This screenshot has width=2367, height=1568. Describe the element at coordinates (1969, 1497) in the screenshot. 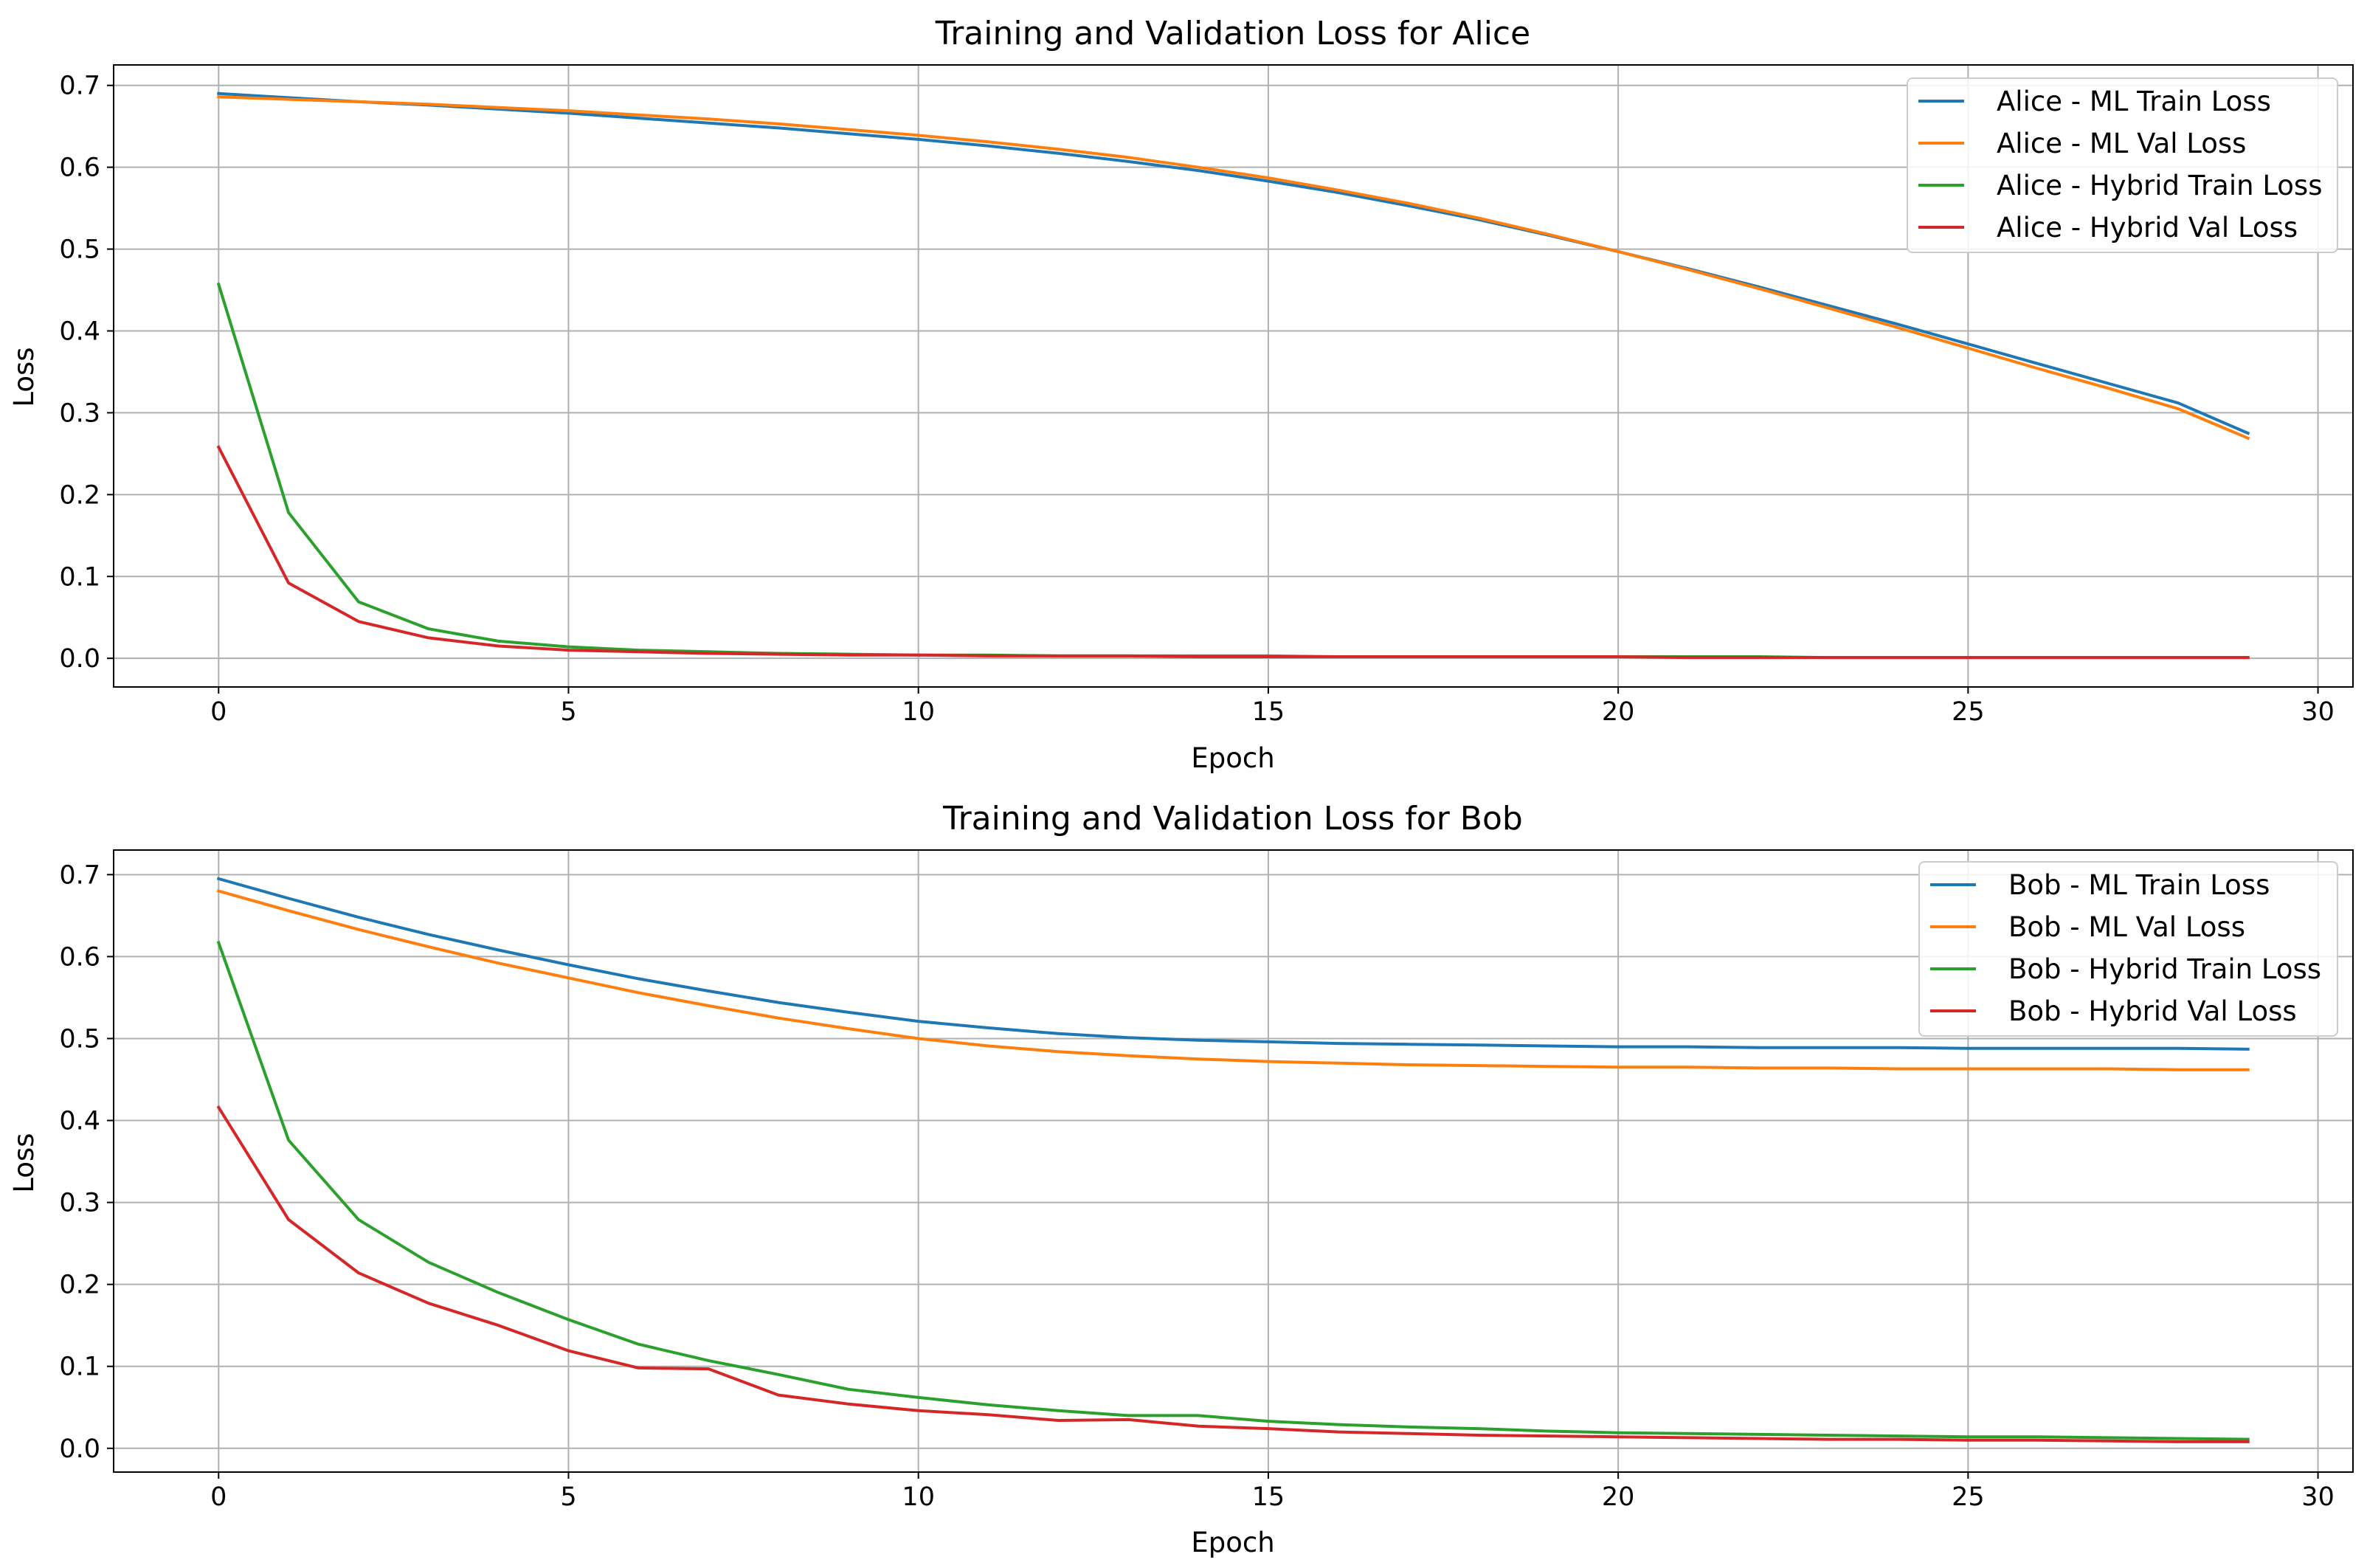

I see `bob-x-tick-label: 25` at that location.